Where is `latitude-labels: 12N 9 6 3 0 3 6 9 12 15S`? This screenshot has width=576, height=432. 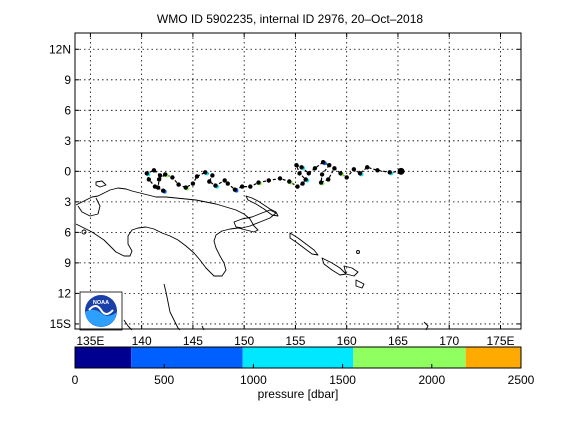 latitude-labels: 12N 9 6 3 0 3 6 9 12 15S is located at coordinates (60, 186).